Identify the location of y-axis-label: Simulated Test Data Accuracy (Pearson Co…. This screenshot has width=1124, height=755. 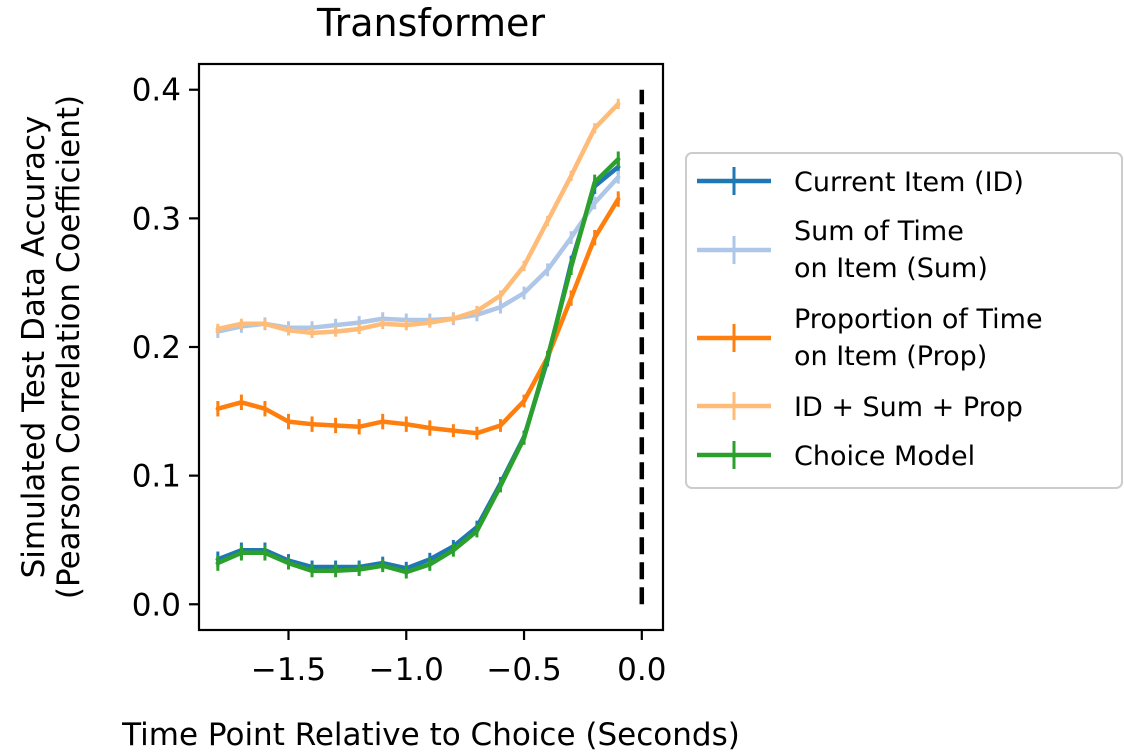
(51, 347).